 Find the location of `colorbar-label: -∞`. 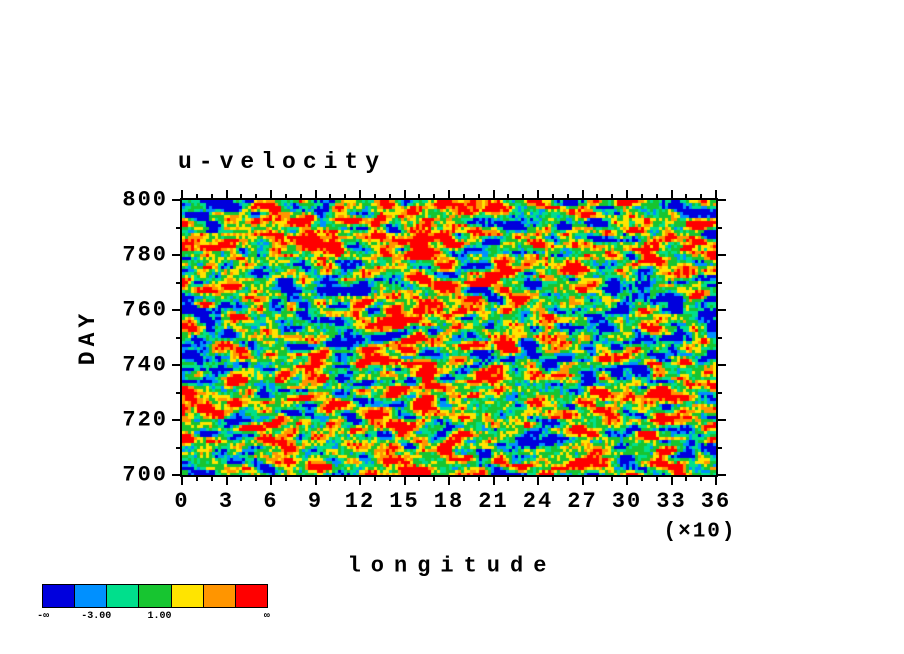

colorbar-label: -∞ is located at coordinates (43, 616).